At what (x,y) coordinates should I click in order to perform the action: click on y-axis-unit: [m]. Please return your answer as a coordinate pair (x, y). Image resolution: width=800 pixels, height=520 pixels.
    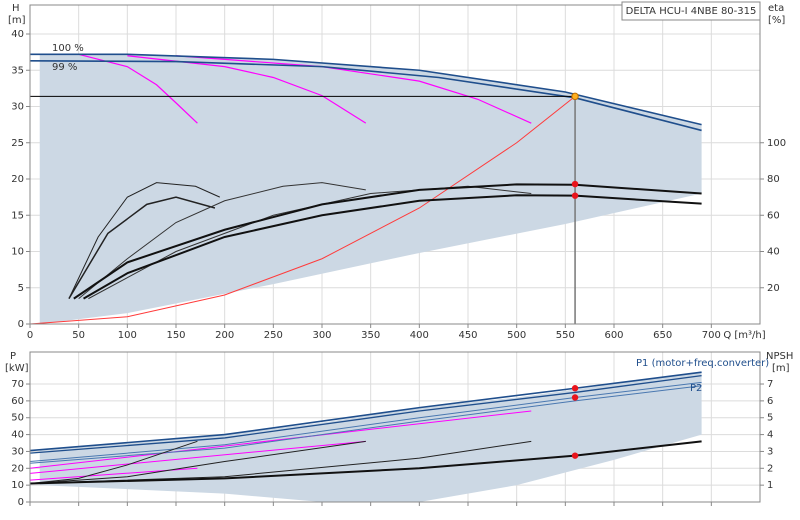
    Looking at the image, I should click on (17, 20).